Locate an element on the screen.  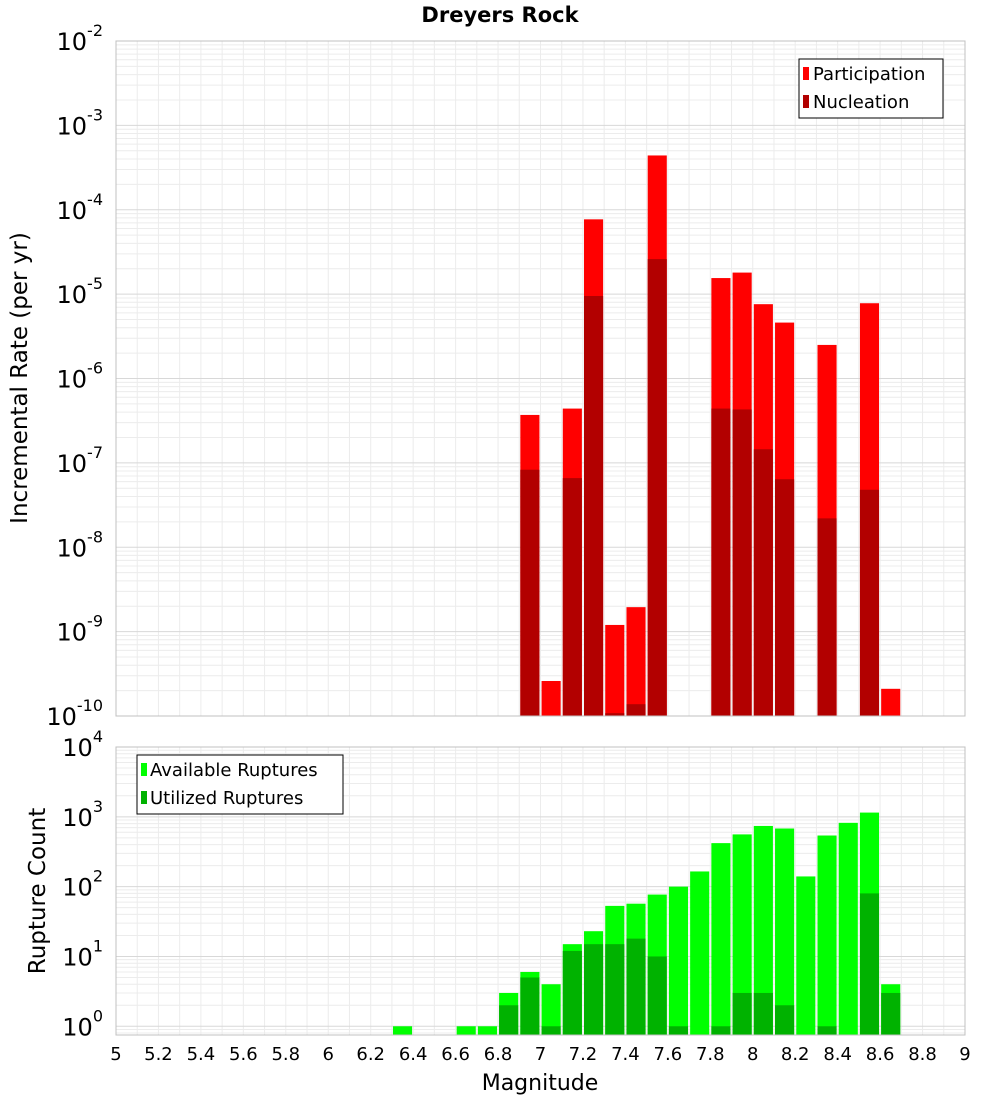
nucleation-legend-label: Nucleation is located at coordinates (861, 102).